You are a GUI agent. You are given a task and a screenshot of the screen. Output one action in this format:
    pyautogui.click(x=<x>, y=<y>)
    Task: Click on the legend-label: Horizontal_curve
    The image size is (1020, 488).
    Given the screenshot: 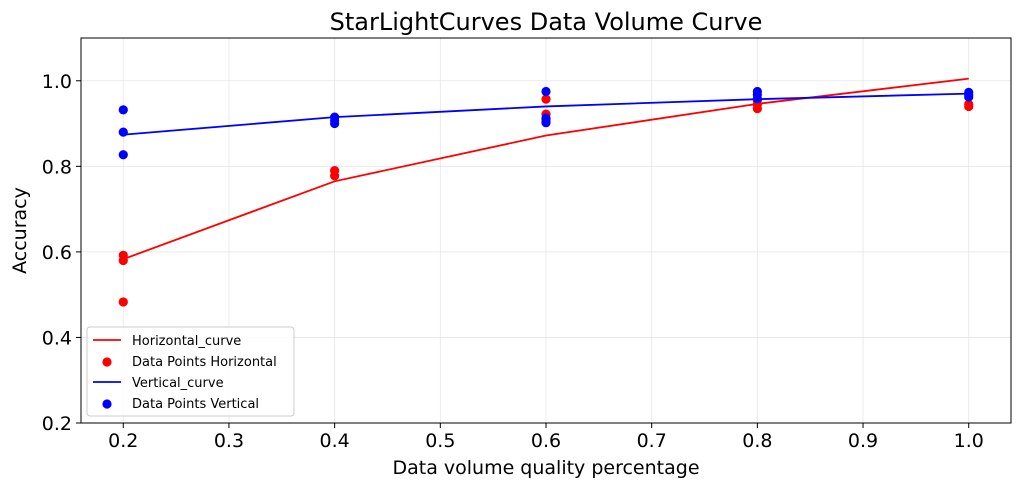 What is the action you would take?
    pyautogui.click(x=186, y=341)
    